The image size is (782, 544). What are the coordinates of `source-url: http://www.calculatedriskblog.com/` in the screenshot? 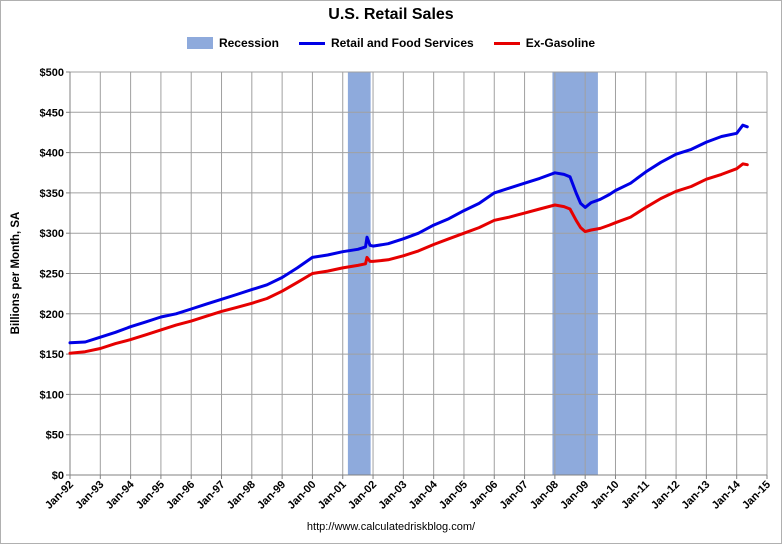 It's located at (391, 527).